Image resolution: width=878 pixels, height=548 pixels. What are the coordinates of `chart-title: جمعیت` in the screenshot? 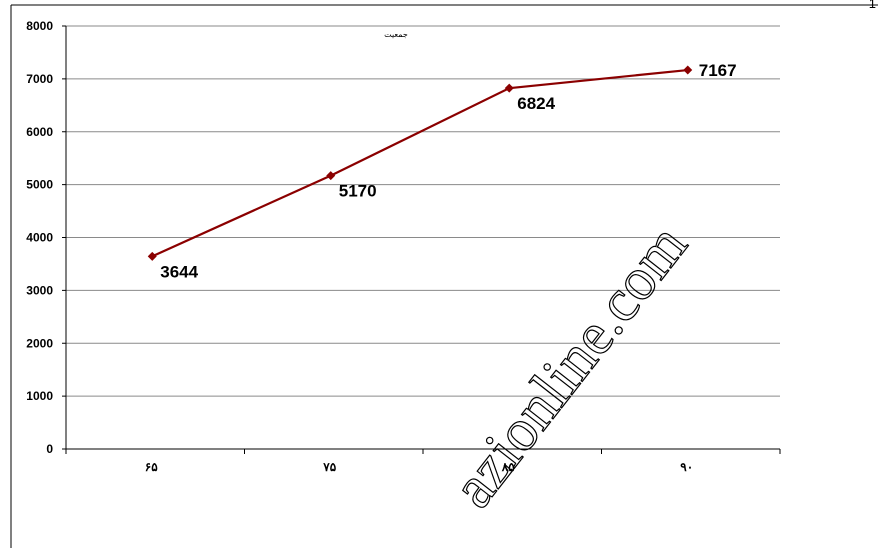 It's located at (396, 34).